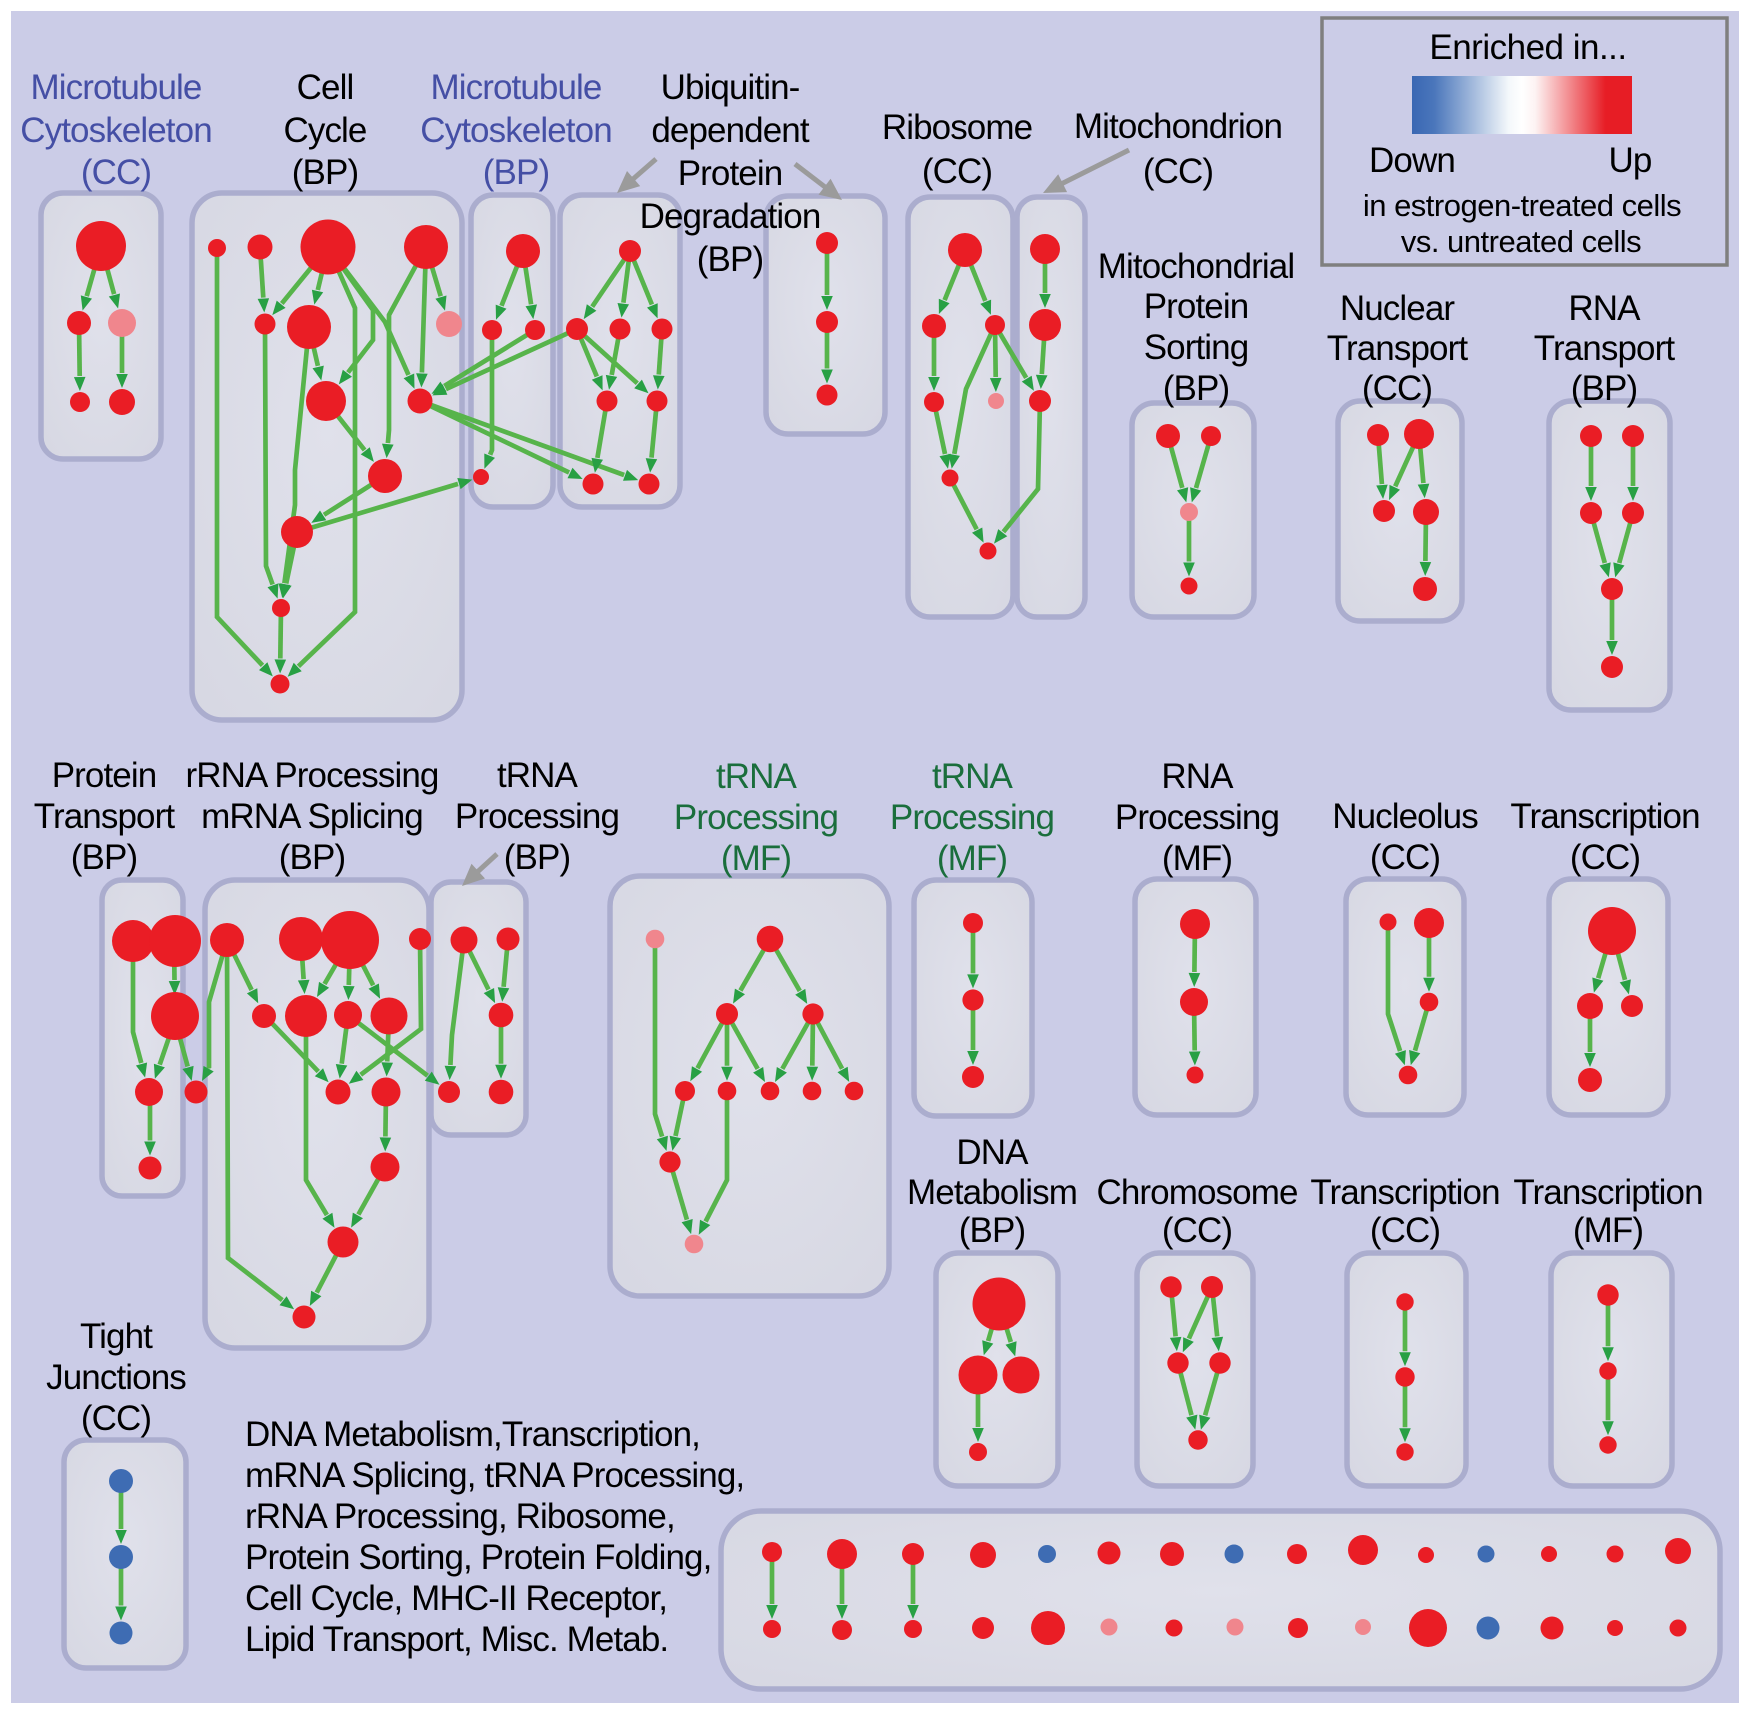 The image size is (1750, 1715). Describe the element at coordinates (116, 1377) in the screenshot. I see `svg-text: Junctions` at that location.